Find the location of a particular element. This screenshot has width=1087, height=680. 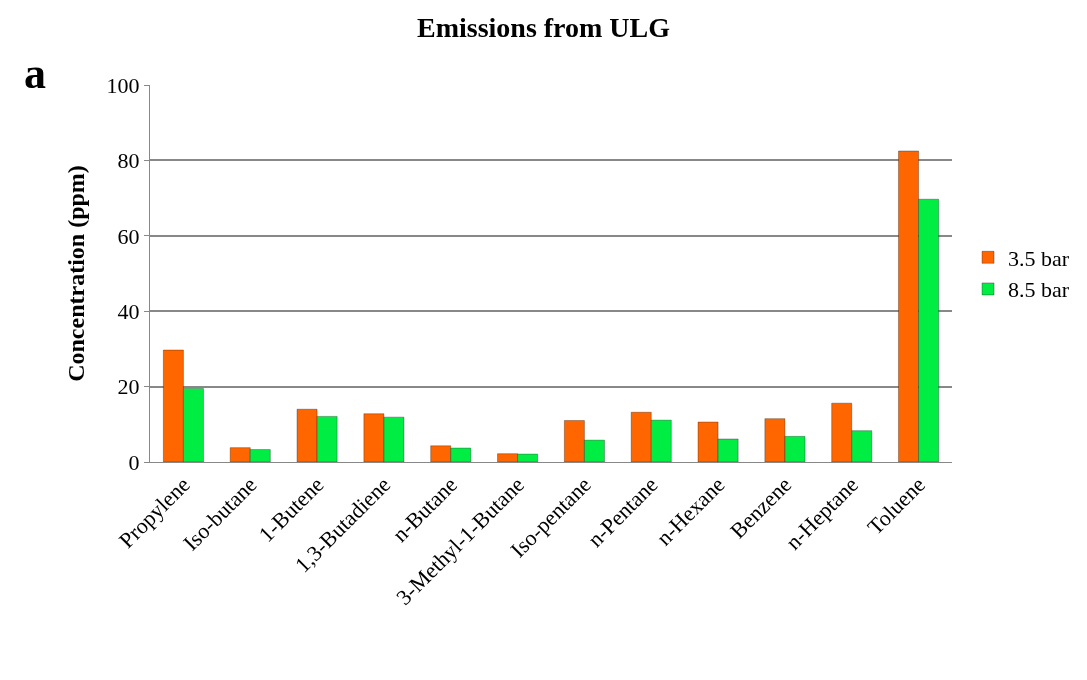

legend-label: 8.5 bar is located at coordinates (1039, 290).